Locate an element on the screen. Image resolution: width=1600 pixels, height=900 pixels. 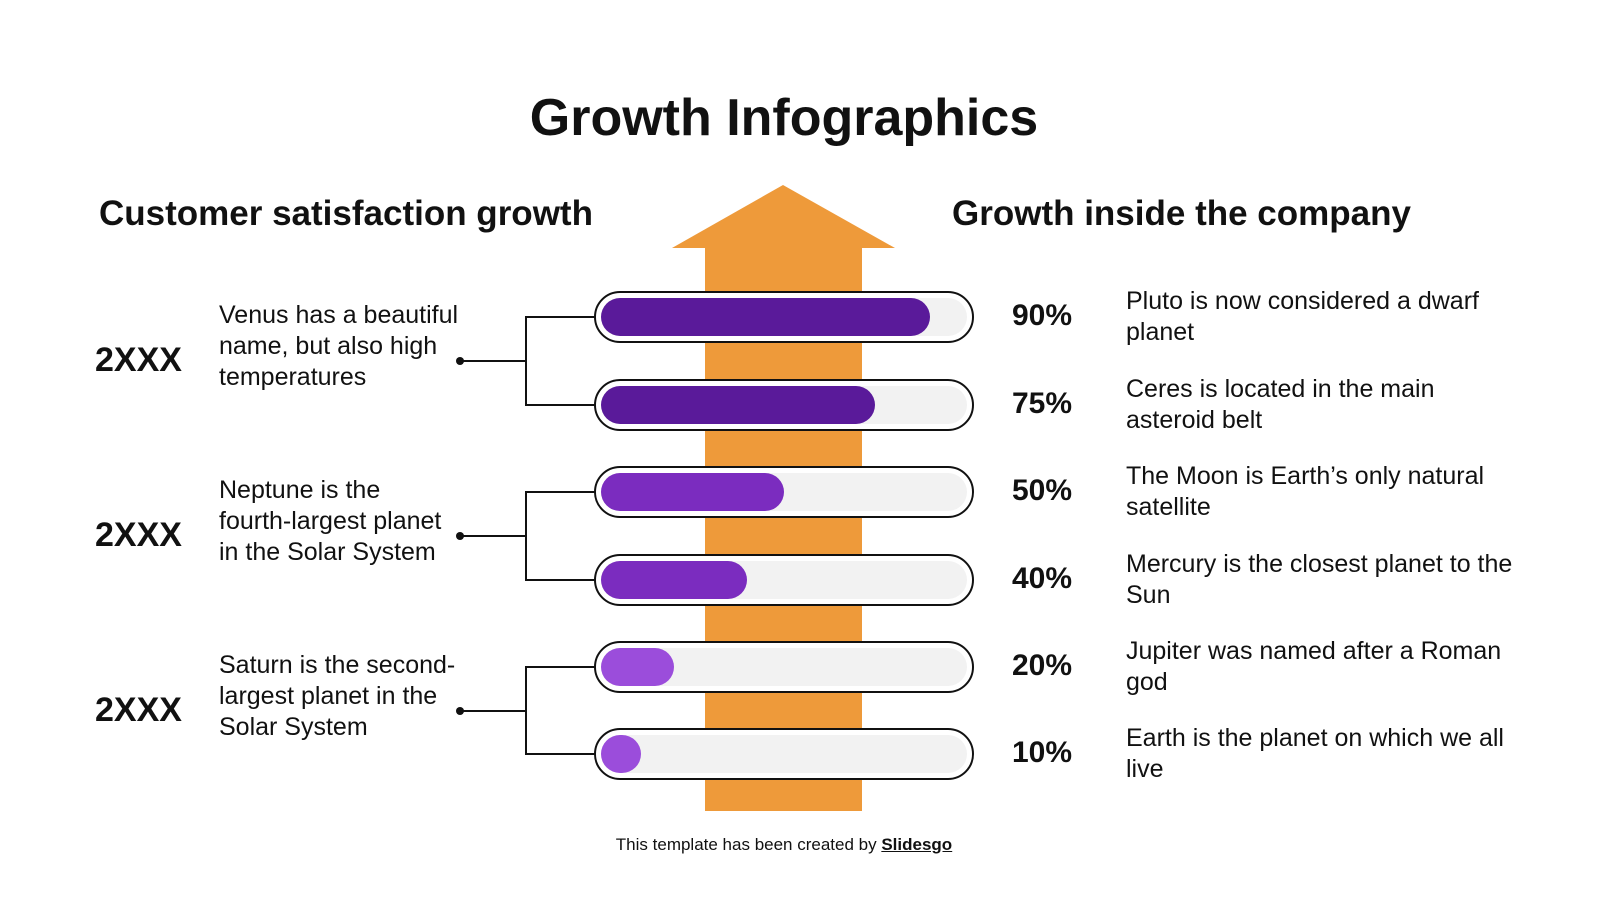
percentage-label: 20% is located at coordinates (1042, 665).